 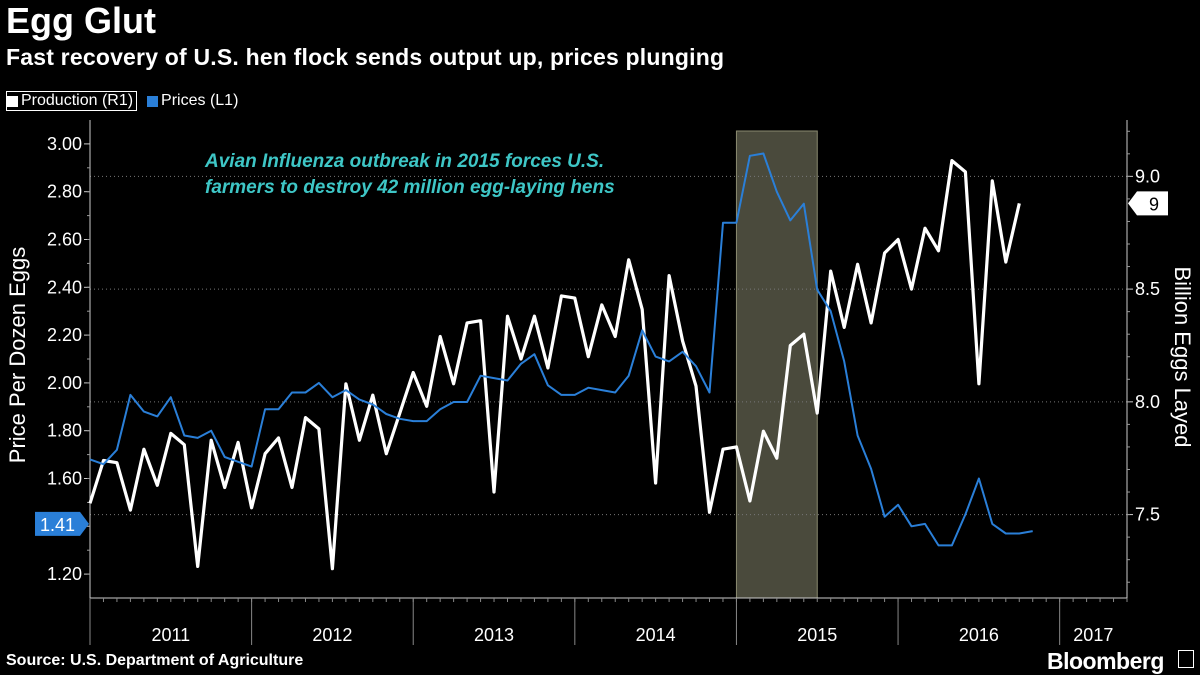 What do you see at coordinates (12, 101) in the screenshot?
I see `legend-swatch-production` at bounding box center [12, 101].